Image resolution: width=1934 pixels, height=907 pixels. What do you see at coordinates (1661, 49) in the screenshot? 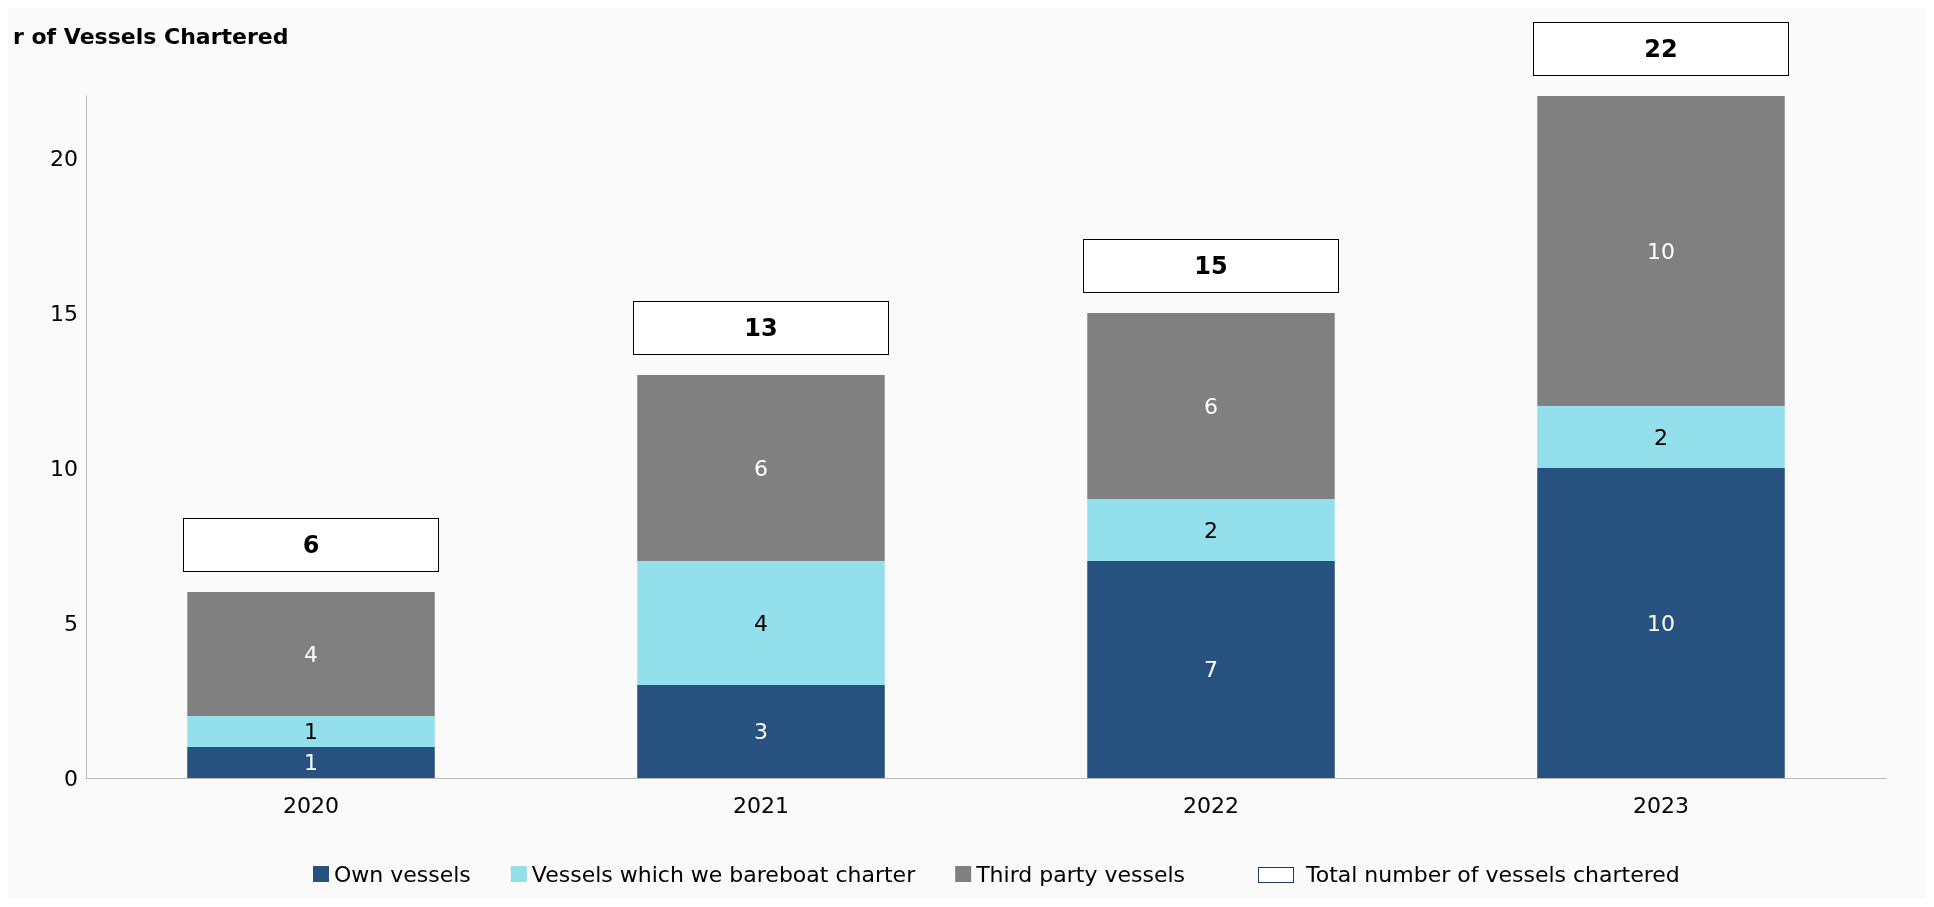
I see `label-box: 22` at bounding box center [1661, 49].